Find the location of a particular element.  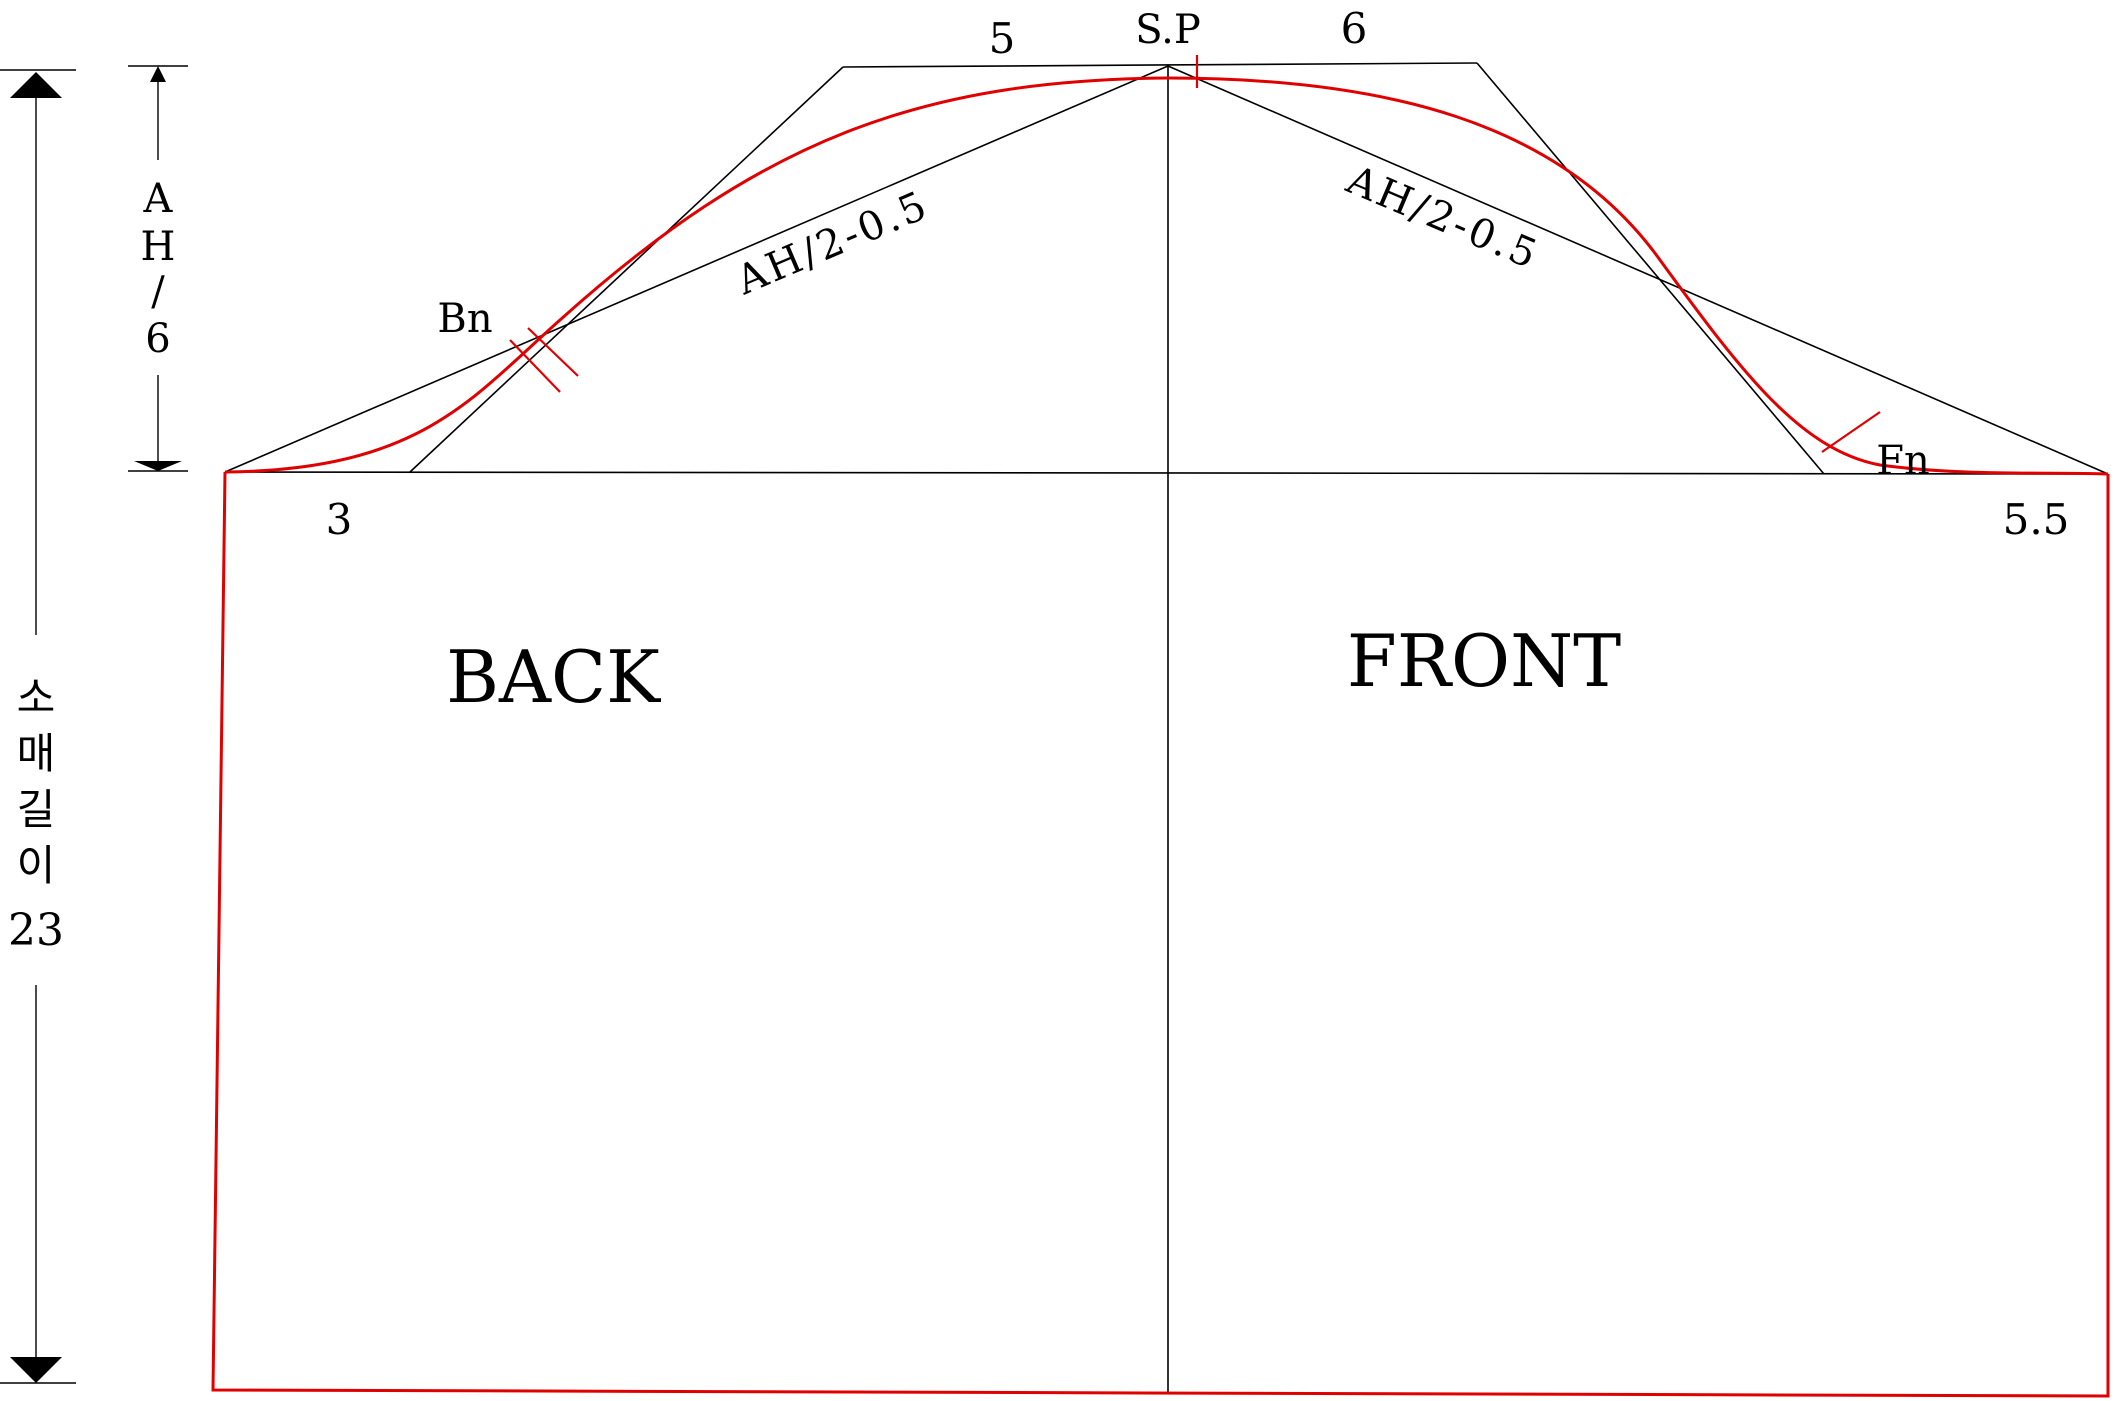

cap-height-char-4: 6 is located at coordinates (157, 339).